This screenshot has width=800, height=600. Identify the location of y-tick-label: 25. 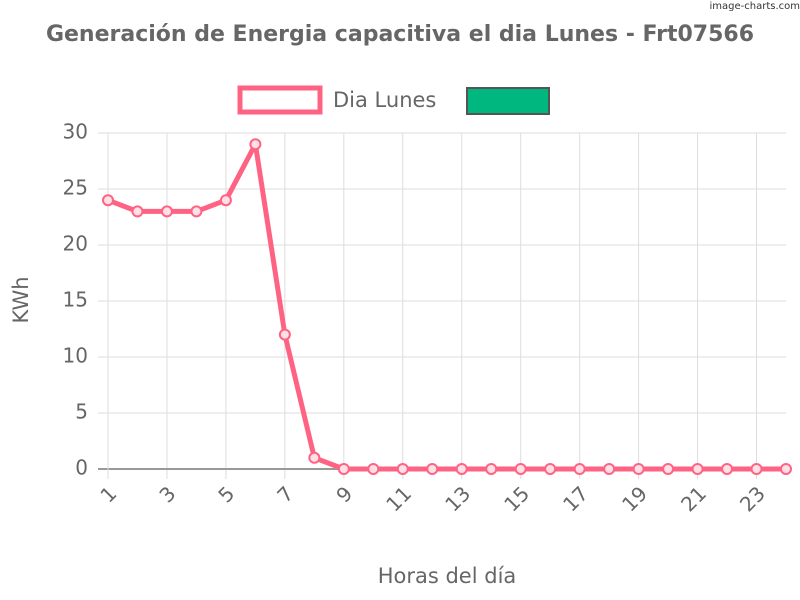
(75, 188).